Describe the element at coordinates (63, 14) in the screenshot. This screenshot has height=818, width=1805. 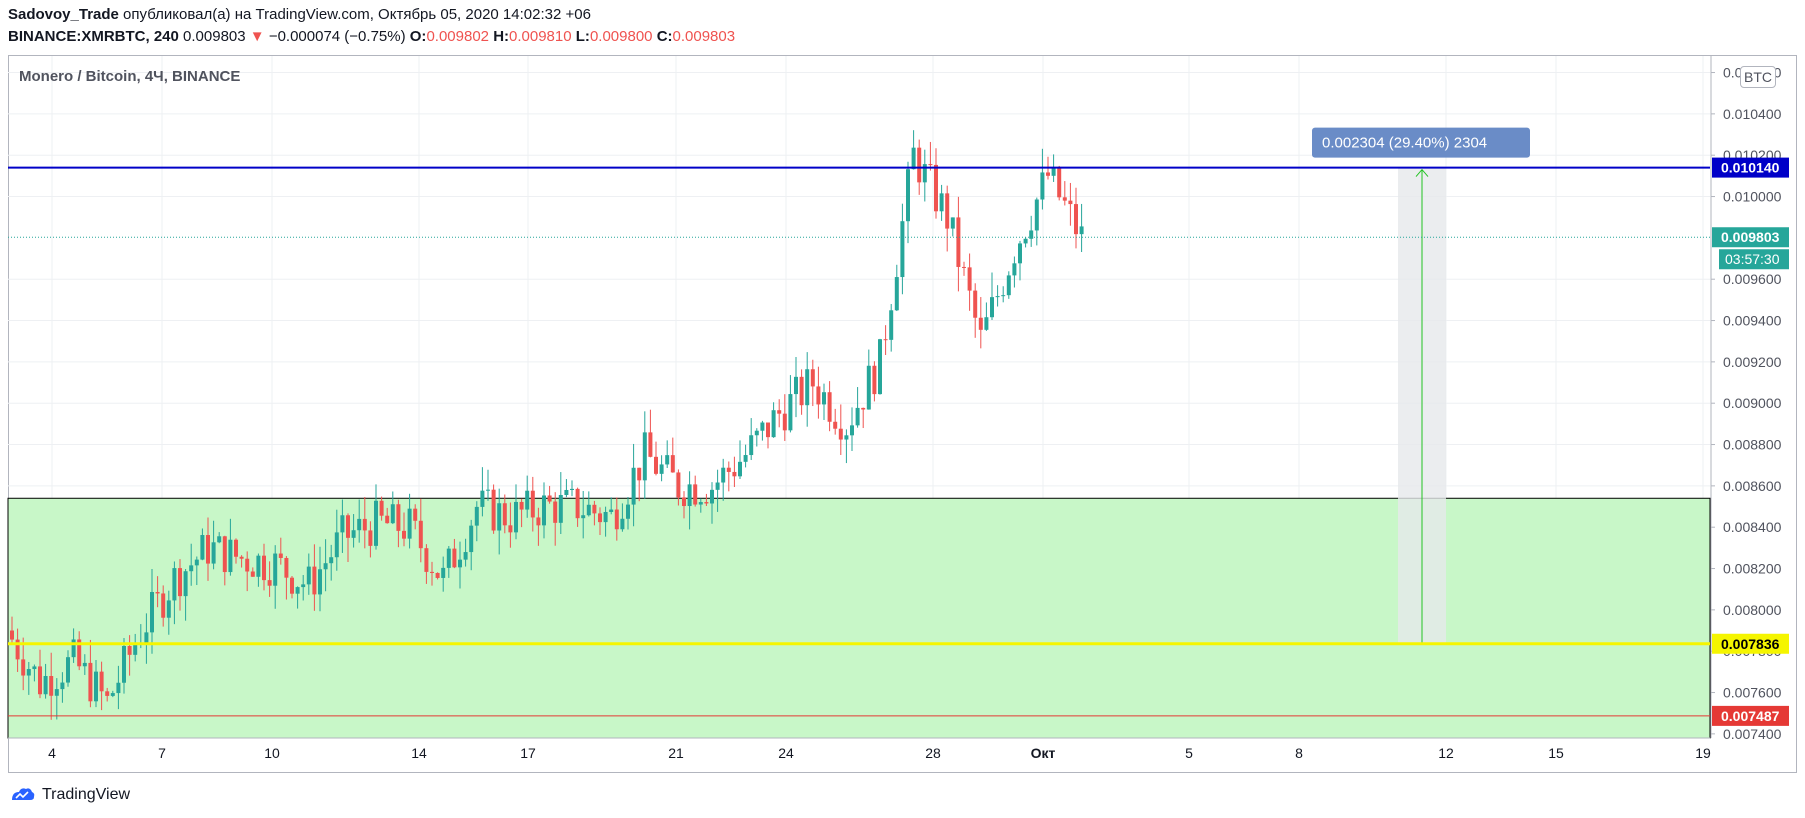
I see `author-name: Sadovoy_Trade` at that location.